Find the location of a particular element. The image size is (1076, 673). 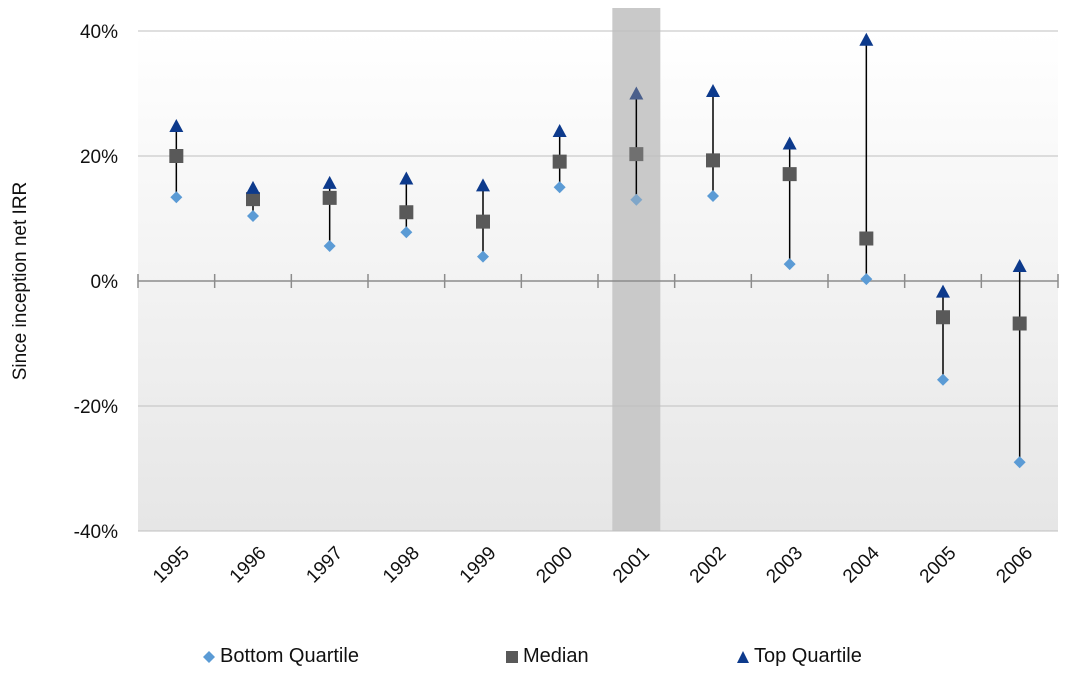

legend-item-median: Median is located at coordinates (547, 656).